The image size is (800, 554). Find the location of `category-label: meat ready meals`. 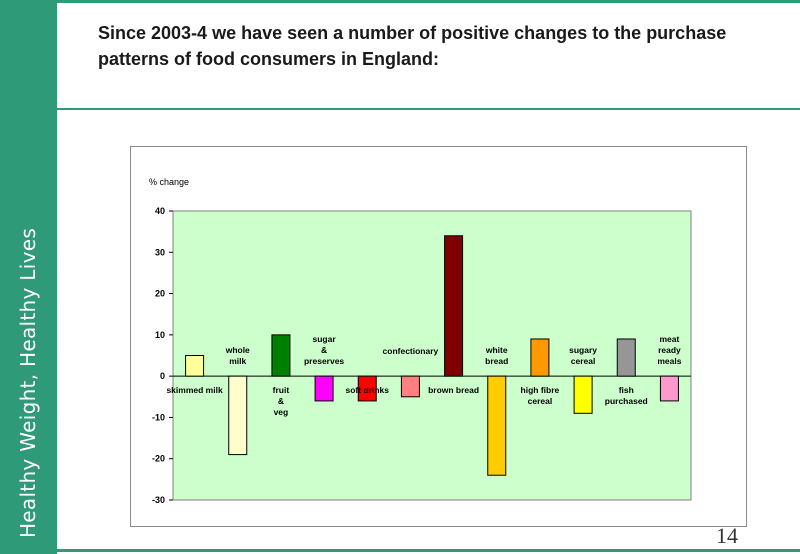

category-label: meat ready meals is located at coordinates (669, 350).